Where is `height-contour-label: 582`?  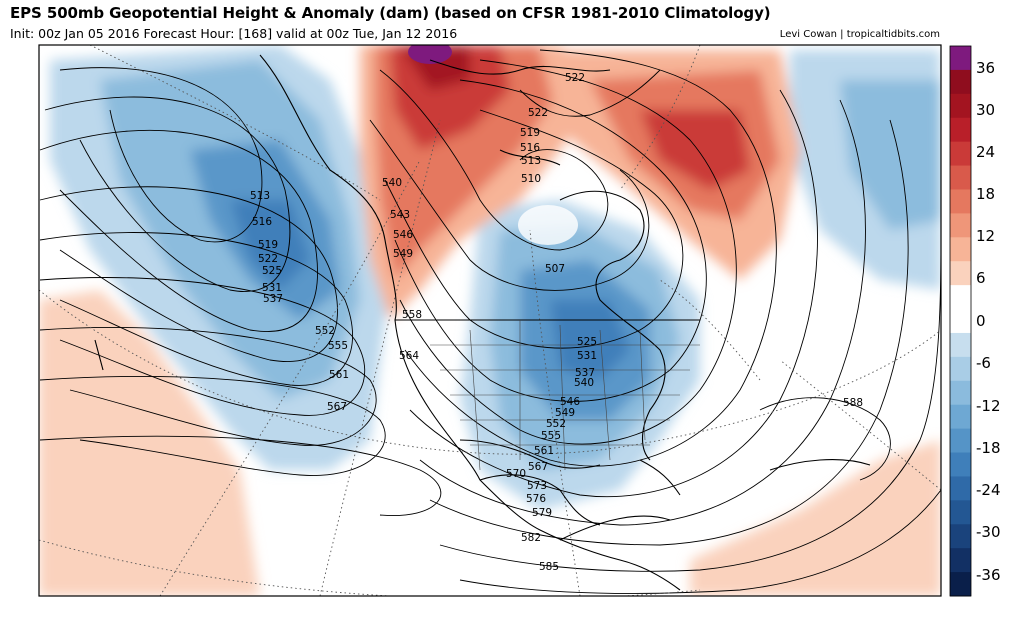 height-contour-label: 582 is located at coordinates (531, 538).